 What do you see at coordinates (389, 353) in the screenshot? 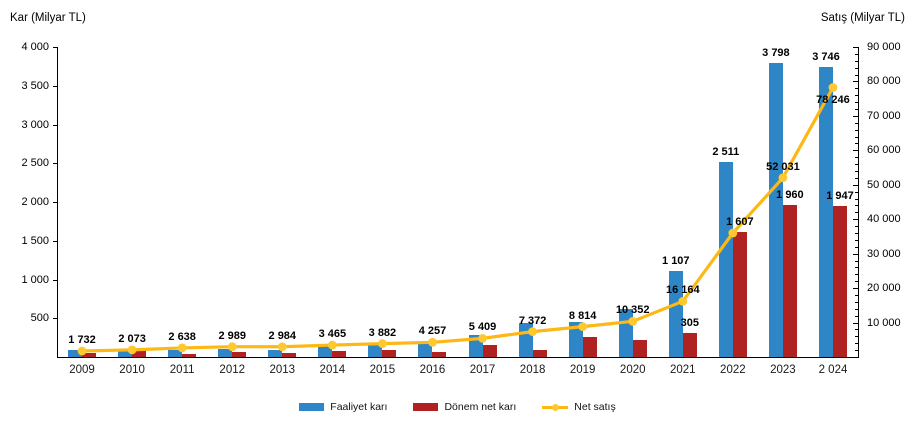
I see `bar-donem-net-kari-2015` at bounding box center [389, 353].